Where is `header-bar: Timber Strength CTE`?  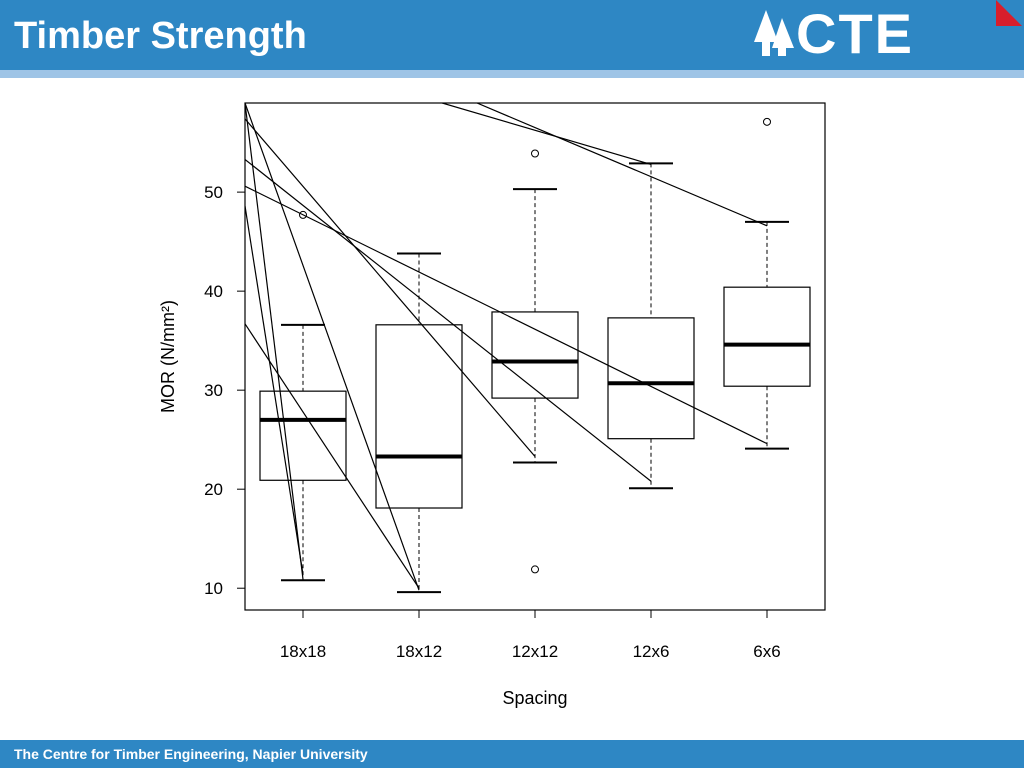
header-bar: Timber Strength CTE is located at coordinates (512, 35).